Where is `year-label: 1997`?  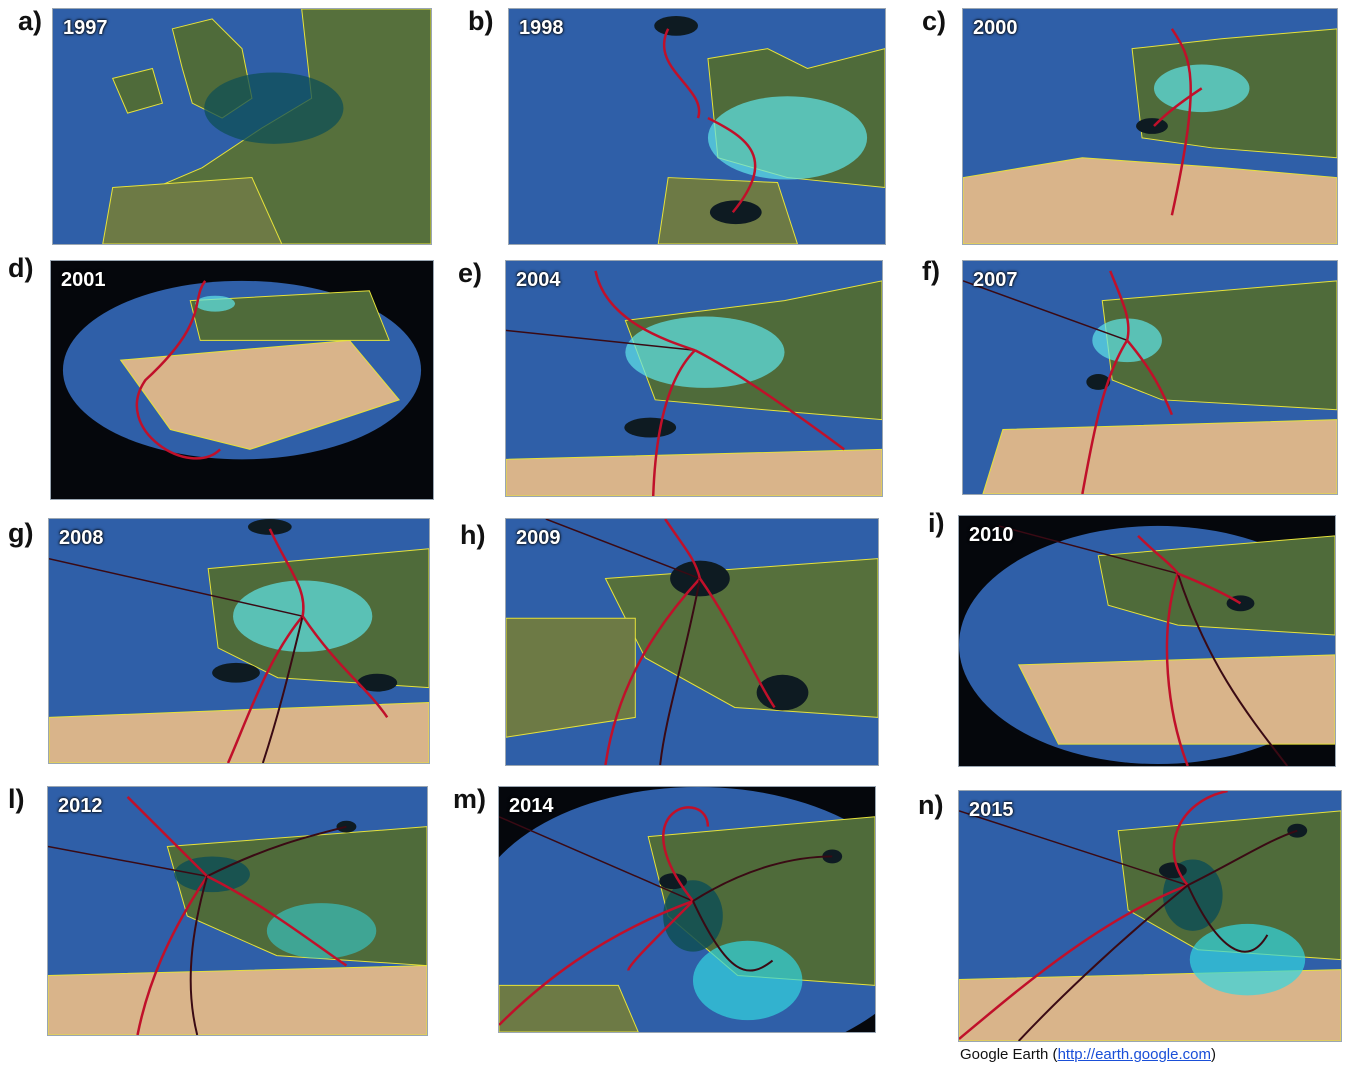
year-label: 1997 is located at coordinates (85, 28).